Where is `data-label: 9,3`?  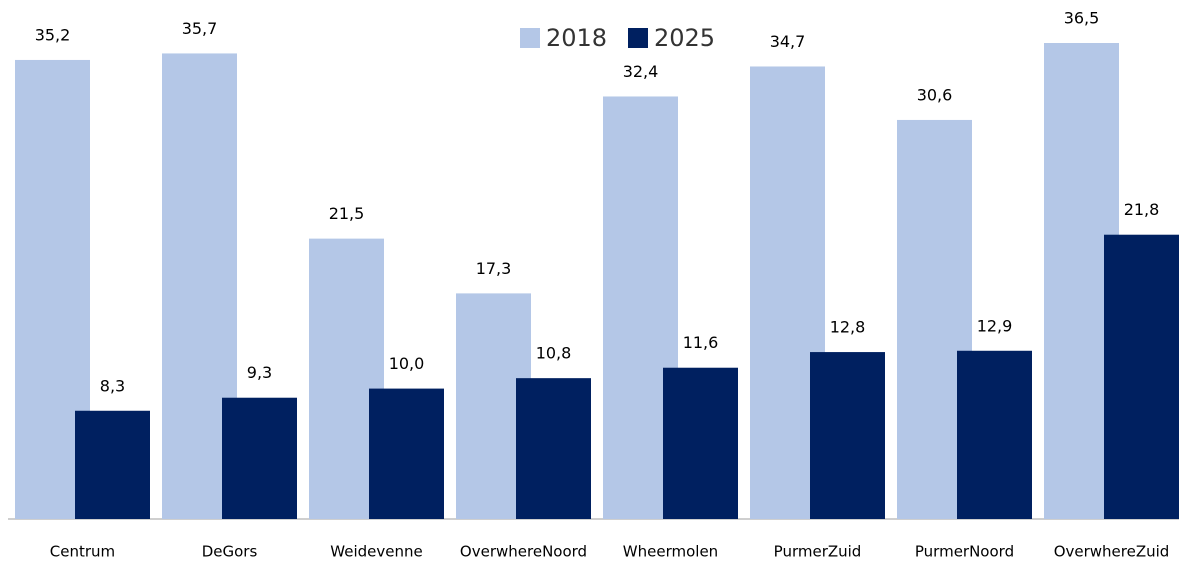 data-label: 9,3 is located at coordinates (259, 372).